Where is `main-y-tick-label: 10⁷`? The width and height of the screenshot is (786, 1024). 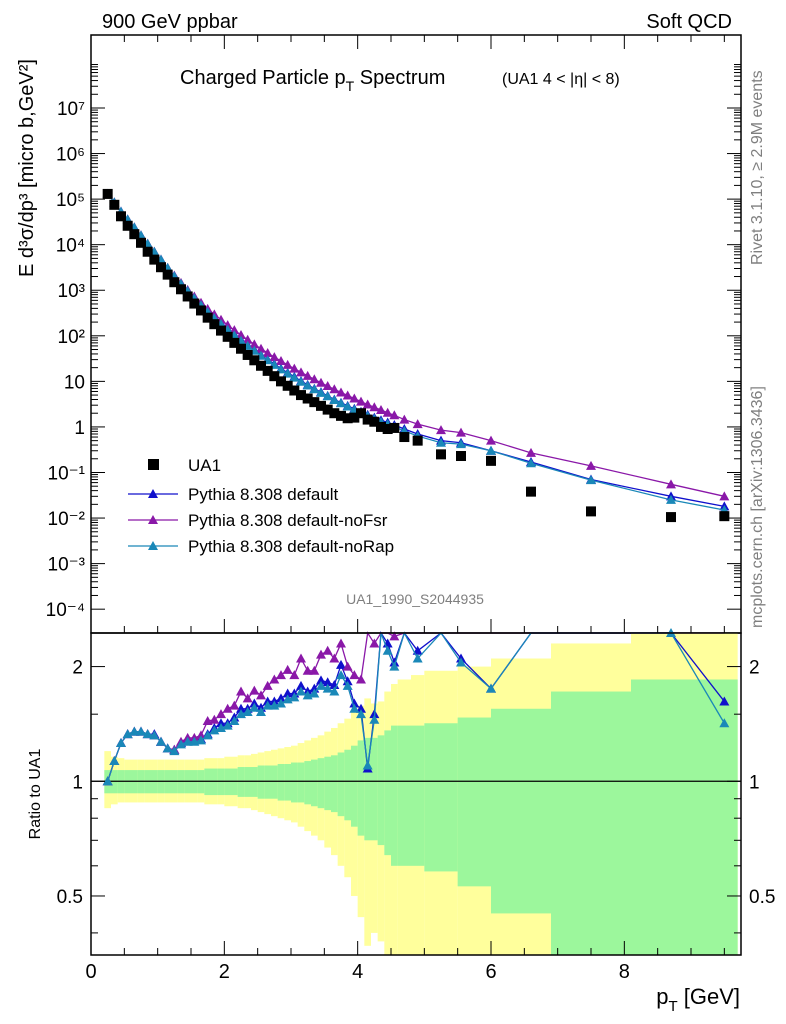
main-y-tick-label: 10⁷ is located at coordinates (71, 109).